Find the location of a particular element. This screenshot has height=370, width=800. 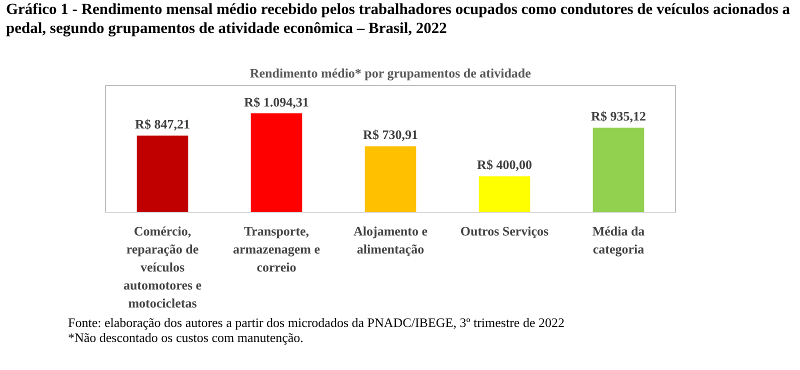

data-label: R$ 730,91 is located at coordinates (390, 134).